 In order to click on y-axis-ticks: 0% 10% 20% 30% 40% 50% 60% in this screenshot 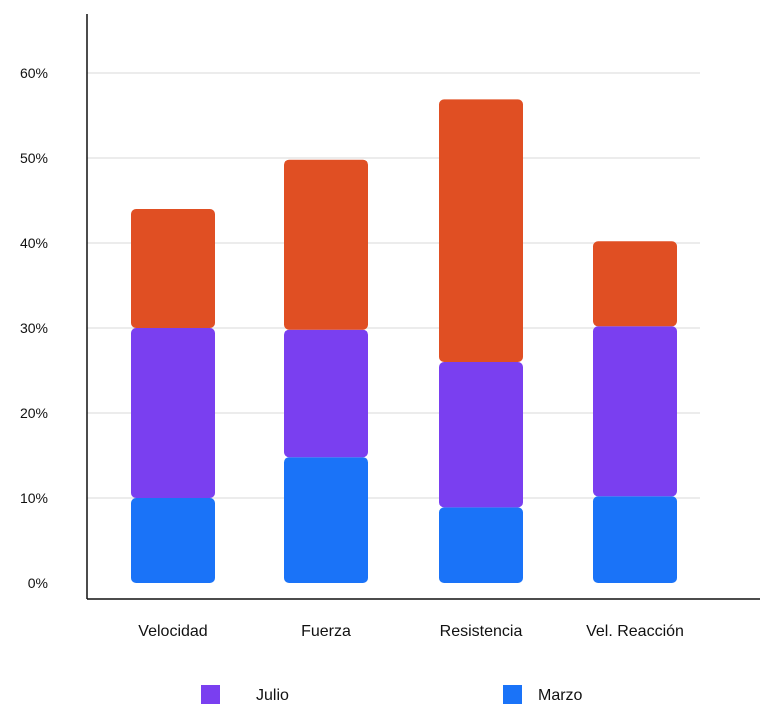, I will do `click(34, 328)`.